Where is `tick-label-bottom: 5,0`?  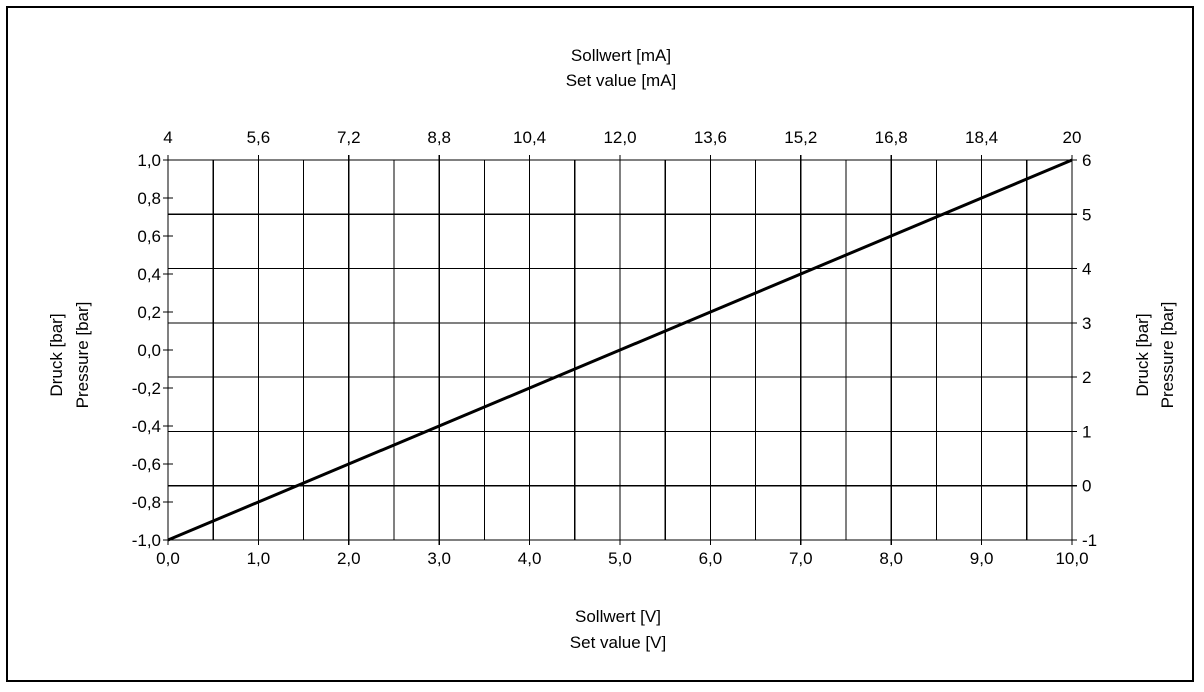 tick-label-bottom: 5,0 is located at coordinates (620, 558).